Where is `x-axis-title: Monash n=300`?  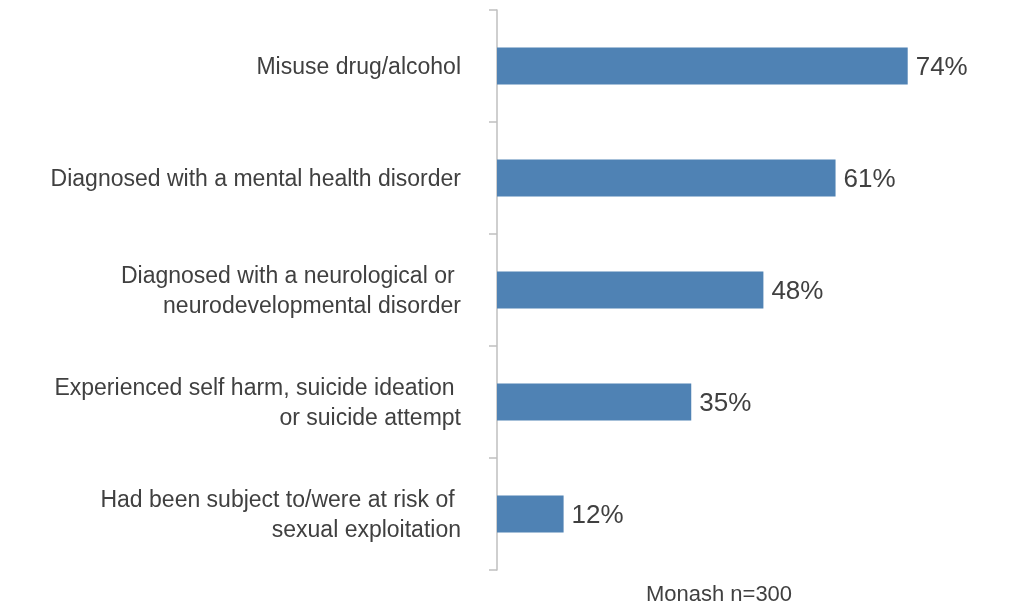
x-axis-title: Monash n=300 is located at coordinates (719, 593).